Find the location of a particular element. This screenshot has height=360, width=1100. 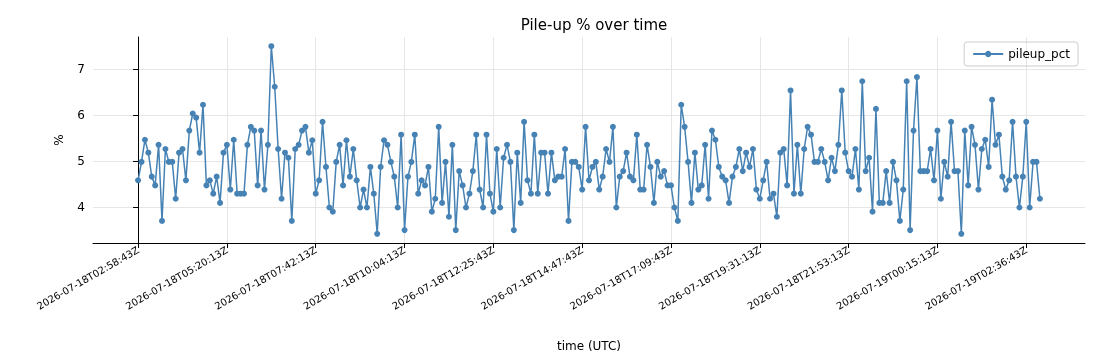

y-axis-title: % is located at coordinates (59, 140).